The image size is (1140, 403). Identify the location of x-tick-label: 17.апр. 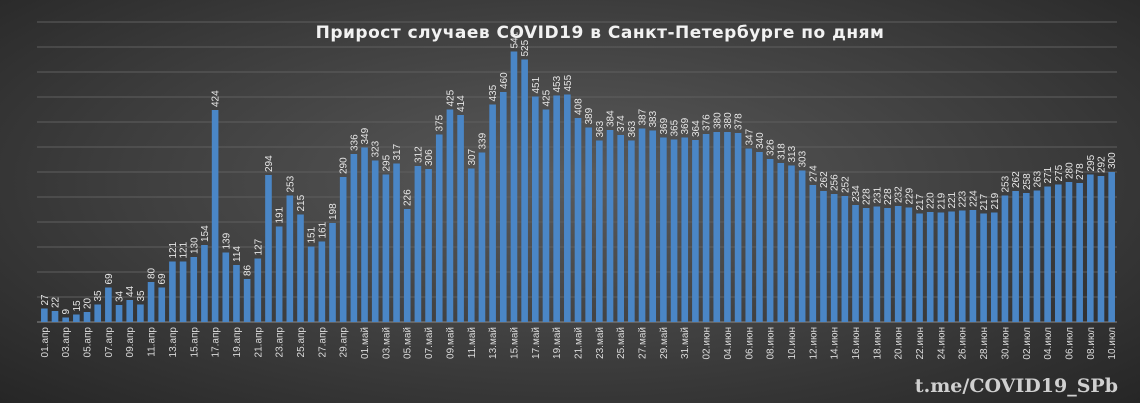
(216, 342).